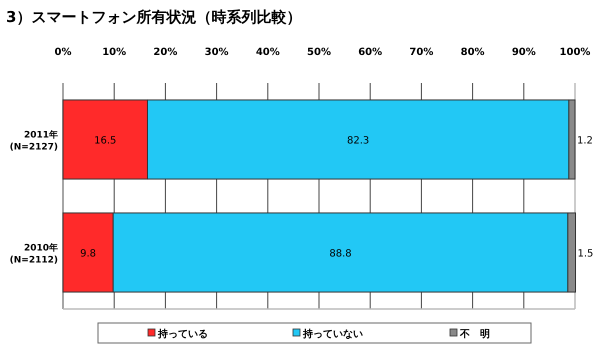 This screenshot has width=600, height=357. What do you see at coordinates (319, 52) in the screenshot?
I see `x-tick-label: 50%` at bounding box center [319, 52].